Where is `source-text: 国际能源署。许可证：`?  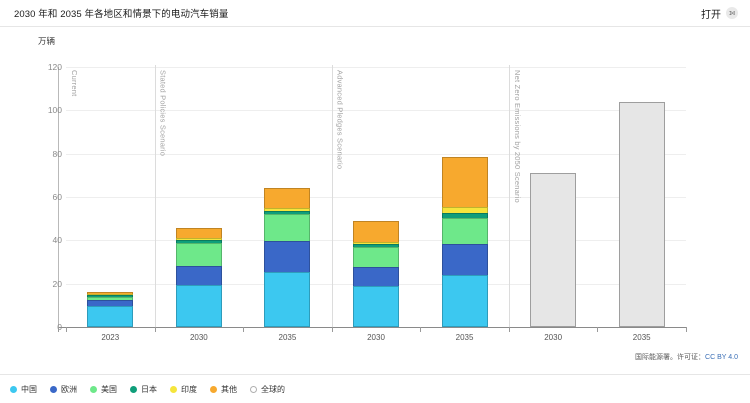
source-text: 国际能源署。许可证： is located at coordinates (670, 357).